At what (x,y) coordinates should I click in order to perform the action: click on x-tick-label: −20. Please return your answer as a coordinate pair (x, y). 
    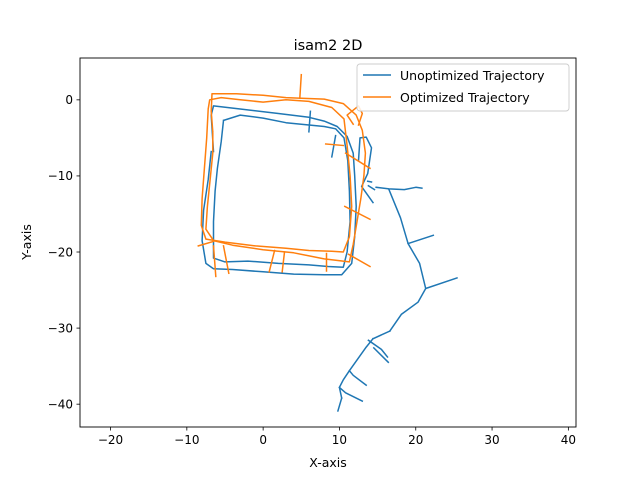
    Looking at the image, I should click on (110, 440).